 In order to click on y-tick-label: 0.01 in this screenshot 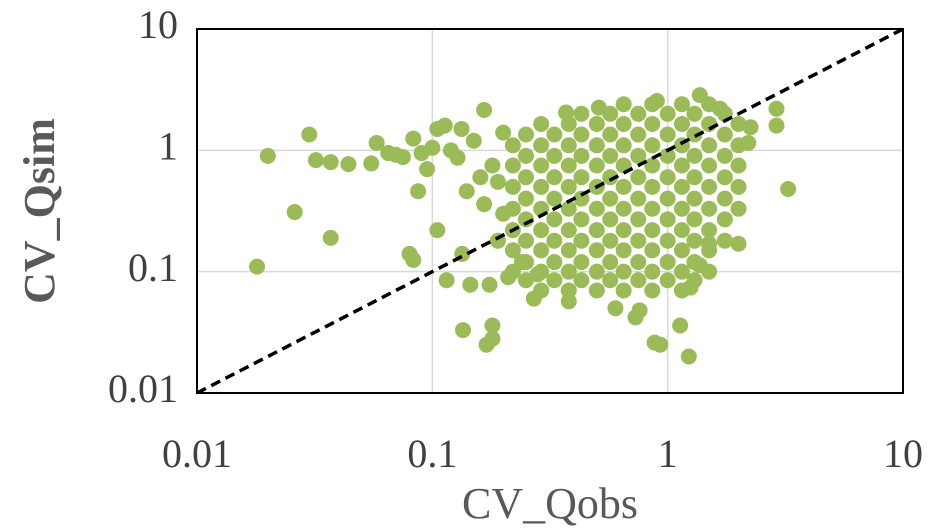, I will do `click(143, 388)`.